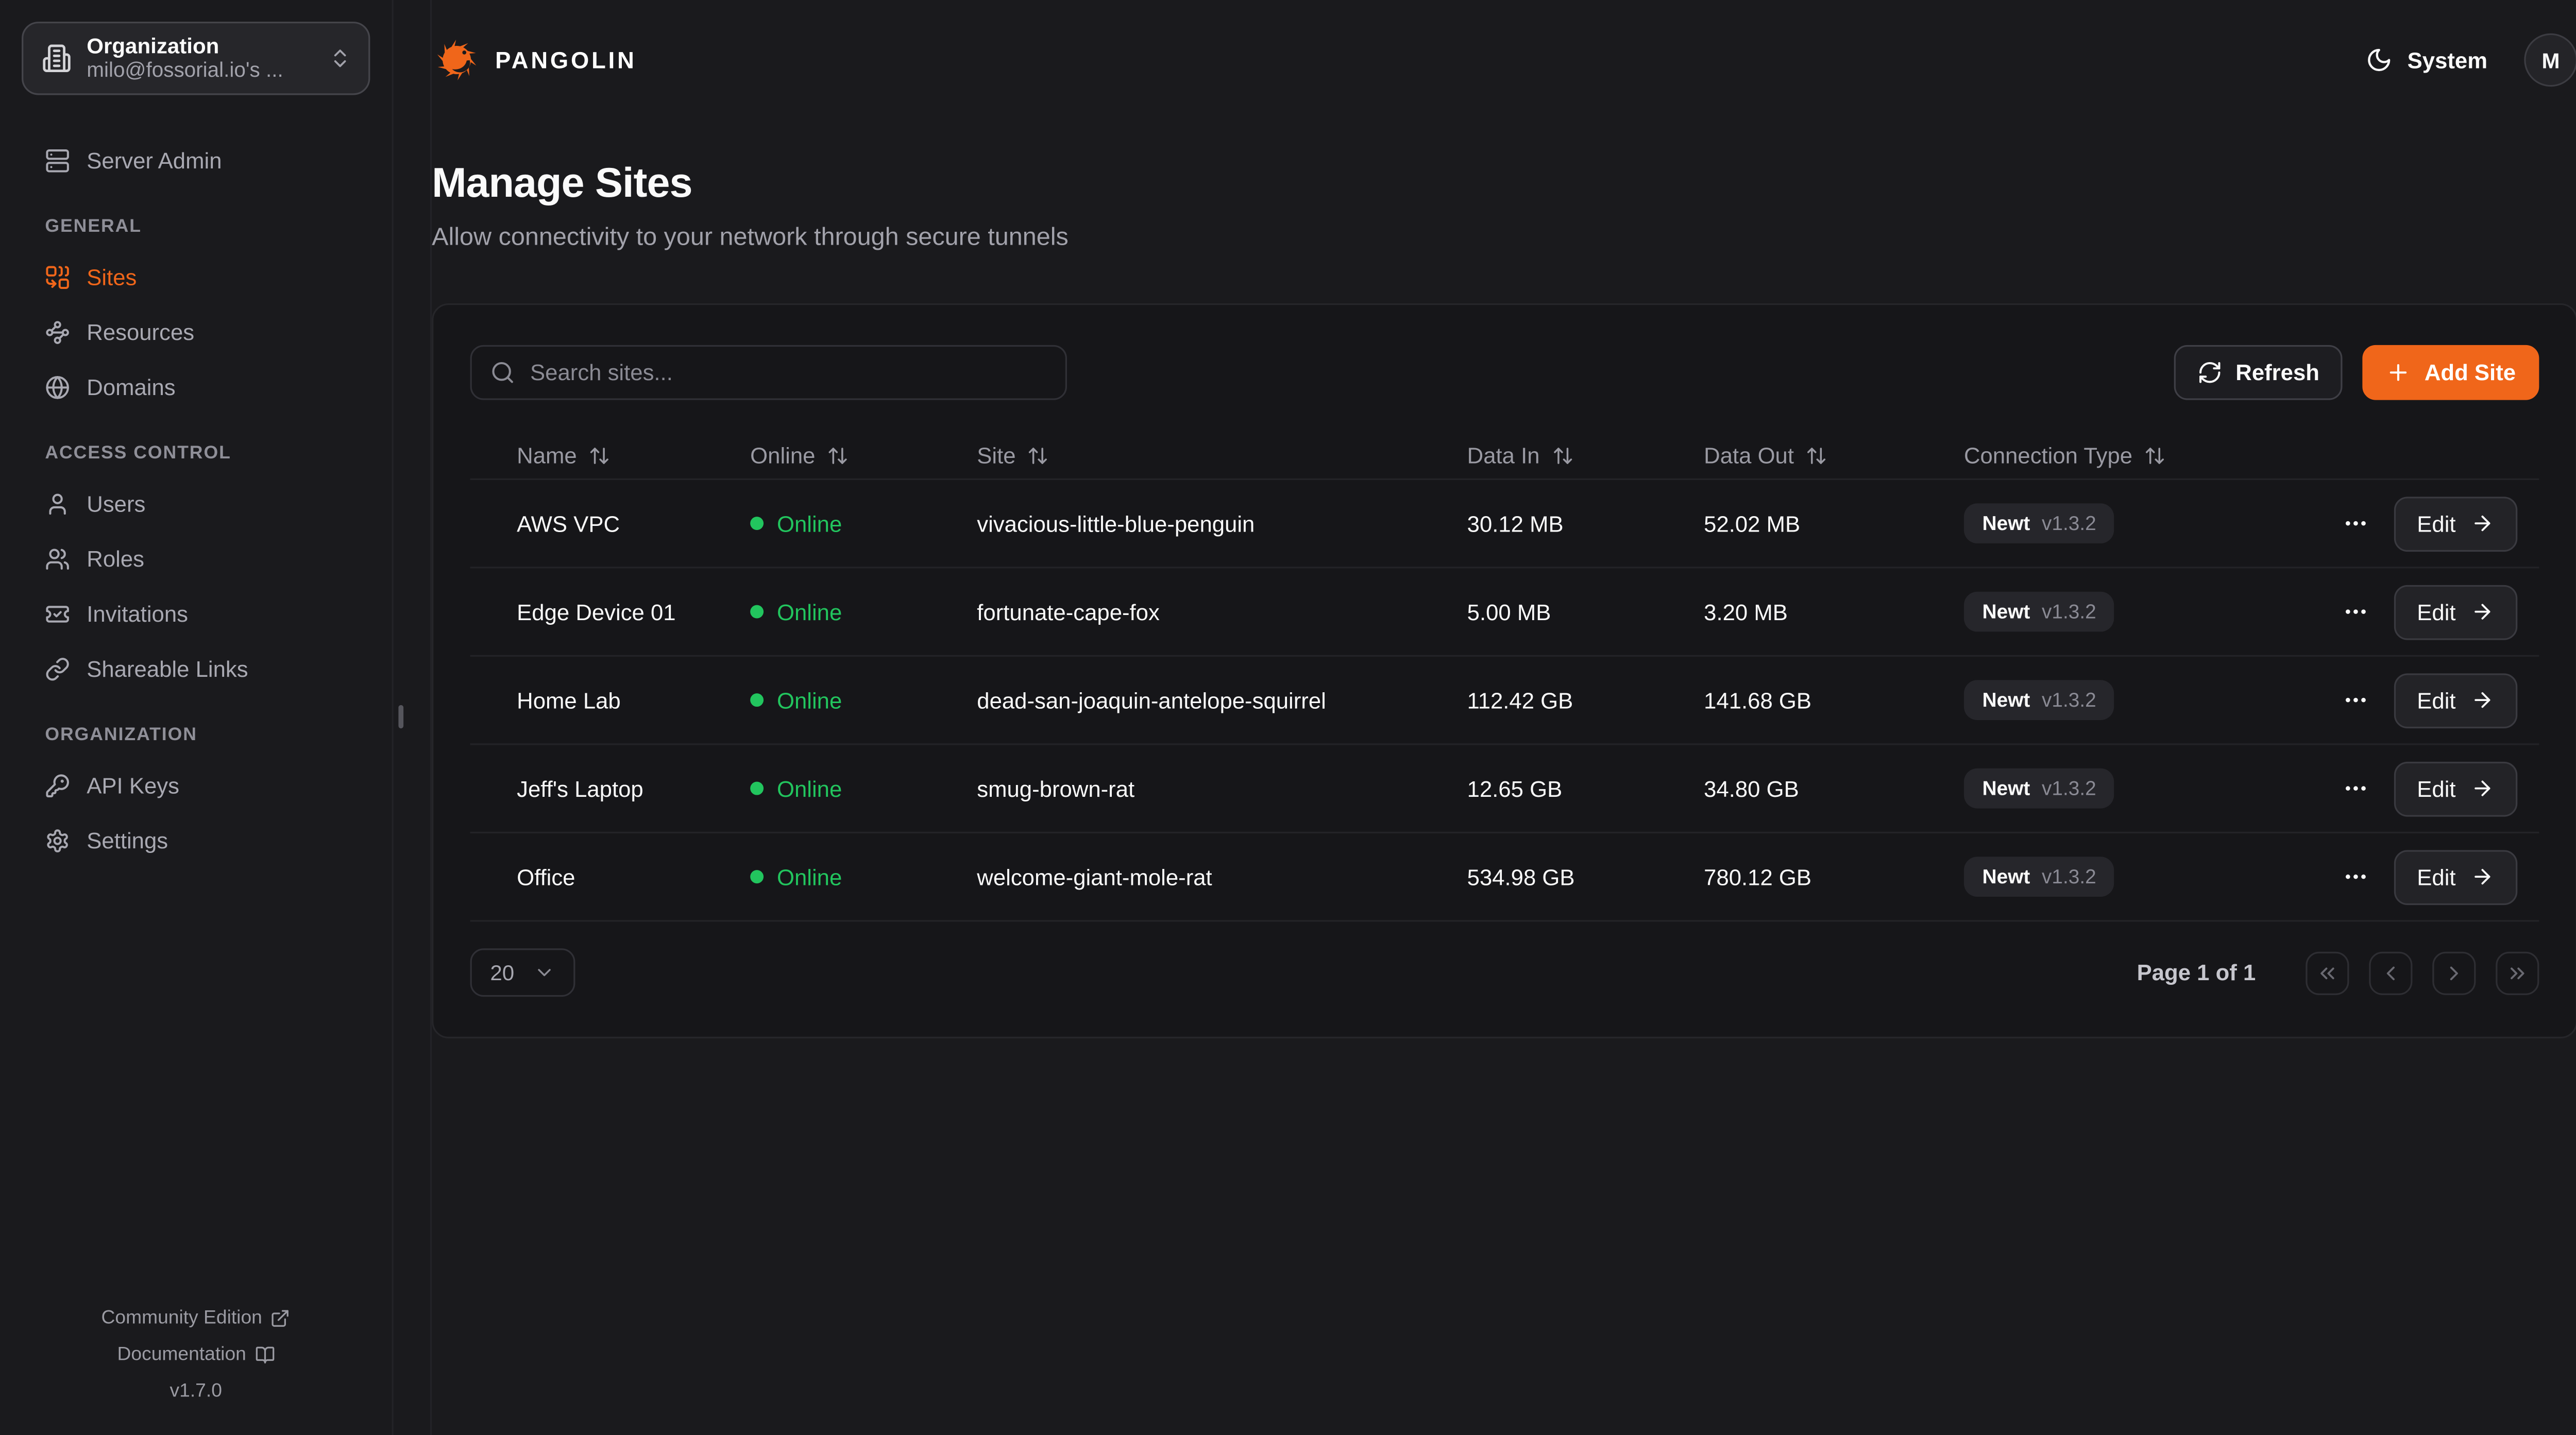  What do you see at coordinates (196, 1355) in the screenshot?
I see `documentation-link: Documentation` at bounding box center [196, 1355].